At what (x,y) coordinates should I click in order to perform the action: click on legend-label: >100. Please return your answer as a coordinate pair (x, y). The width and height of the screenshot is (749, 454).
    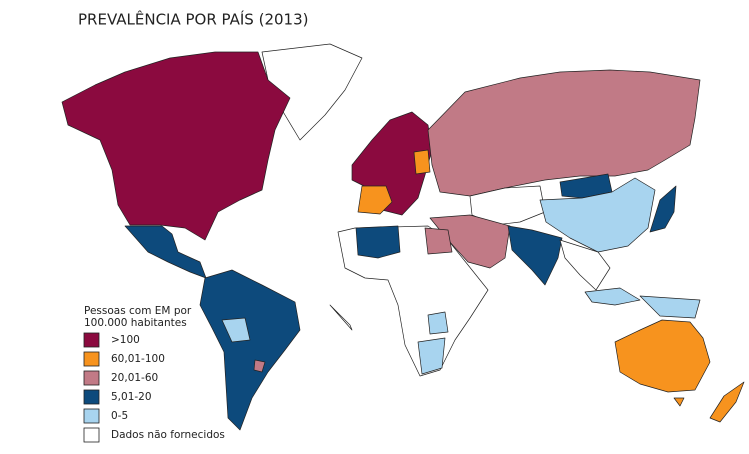
    Looking at the image, I should click on (125, 340).